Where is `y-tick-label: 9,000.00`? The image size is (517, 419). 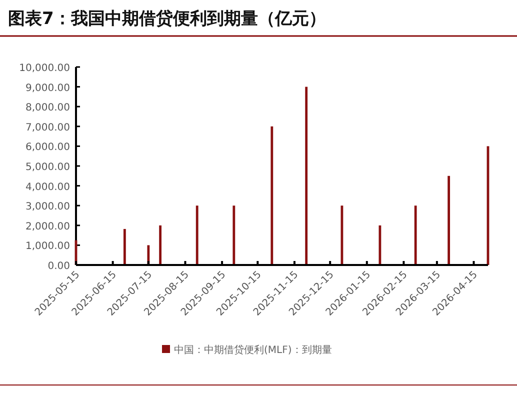
y-tick-label: 9,000.00 is located at coordinates (47, 88).